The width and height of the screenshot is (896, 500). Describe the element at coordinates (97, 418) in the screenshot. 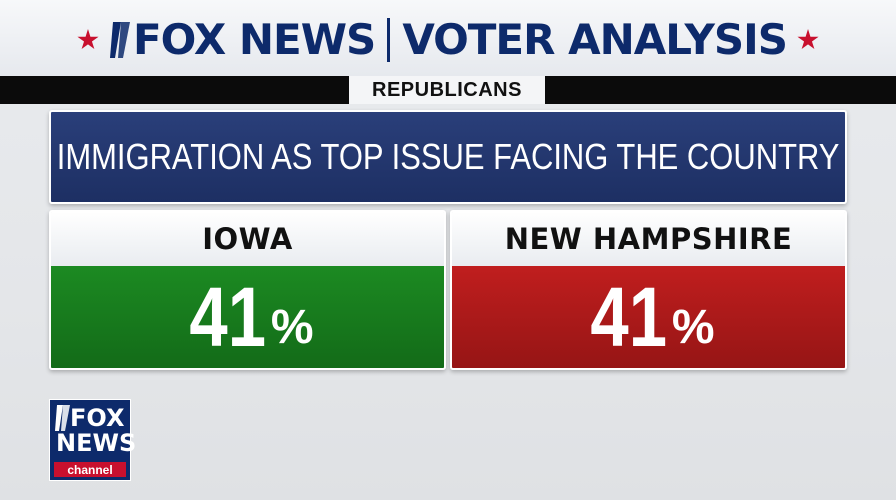

I see `logo-line-fox: FOX` at that location.